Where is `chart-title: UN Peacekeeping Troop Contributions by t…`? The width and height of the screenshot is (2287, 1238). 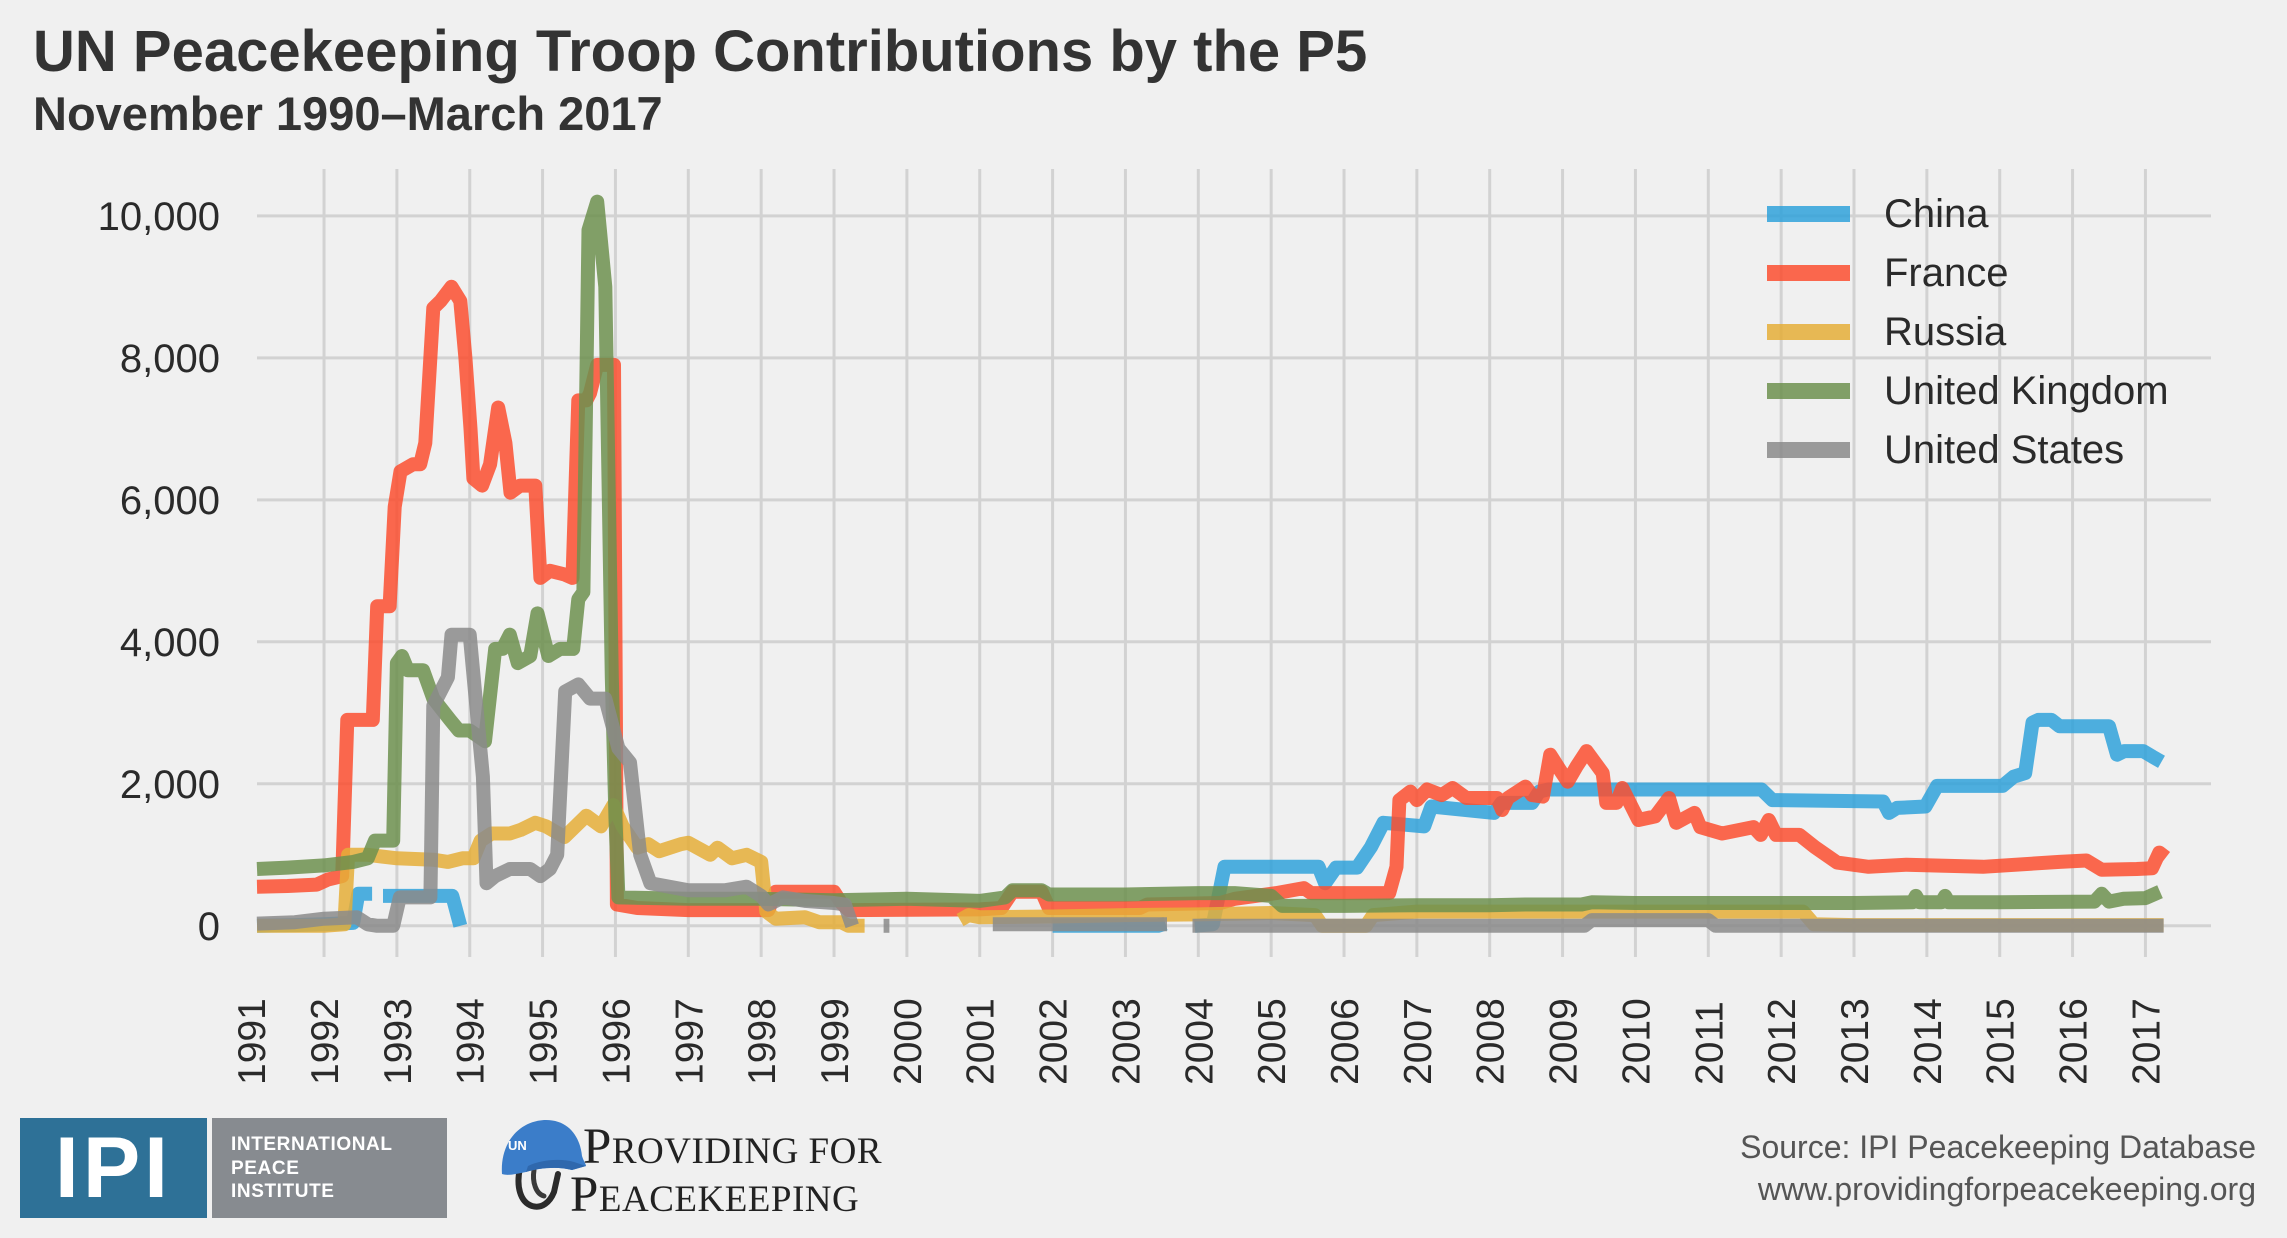
chart-title: UN Peacekeeping Troop Contributions by t… is located at coordinates (700, 51).